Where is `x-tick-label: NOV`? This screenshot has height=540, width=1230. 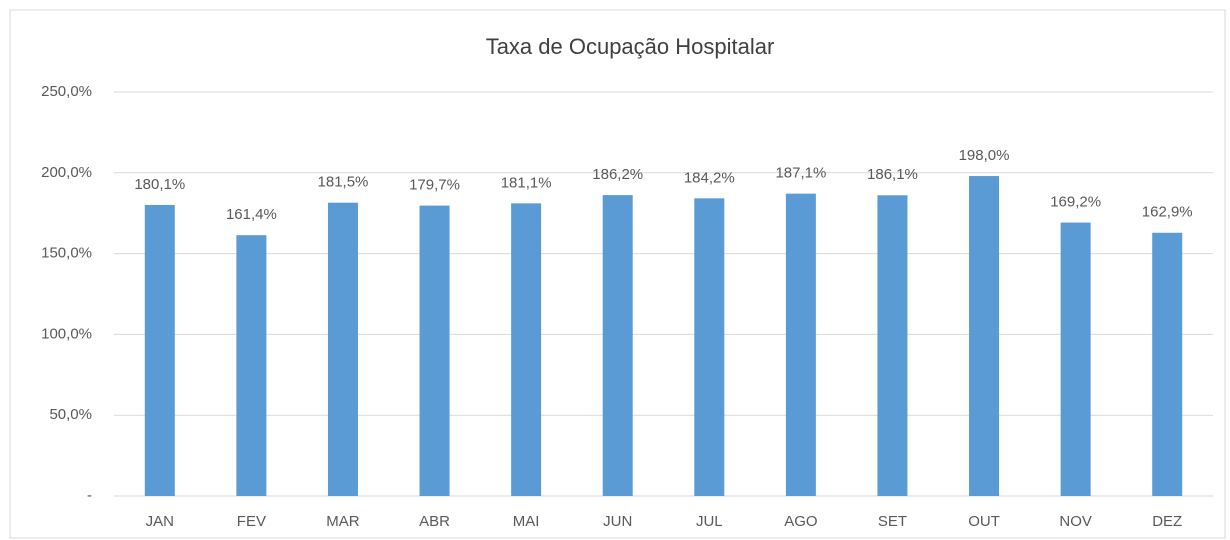
x-tick-label: NOV is located at coordinates (1075, 521).